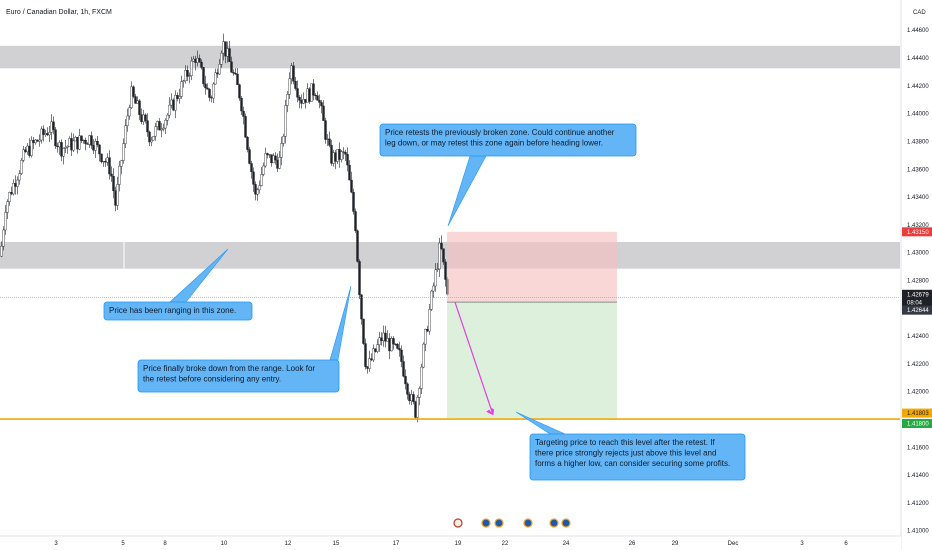  Describe the element at coordinates (918, 115) in the screenshot. I see `y-tick-label: 1.44000` at that location.